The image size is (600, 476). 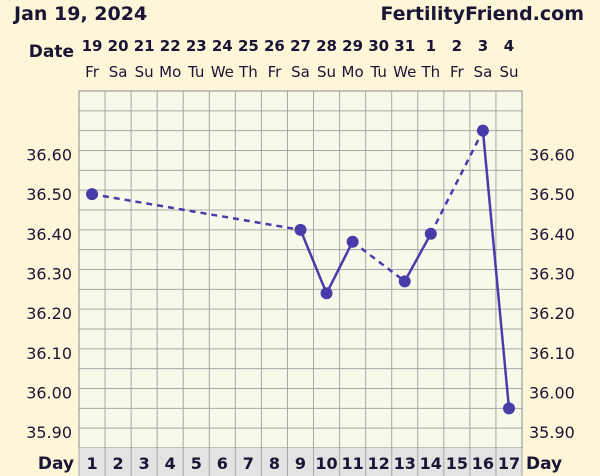 What do you see at coordinates (509, 46) in the screenshot?
I see `date-label: 4` at bounding box center [509, 46].